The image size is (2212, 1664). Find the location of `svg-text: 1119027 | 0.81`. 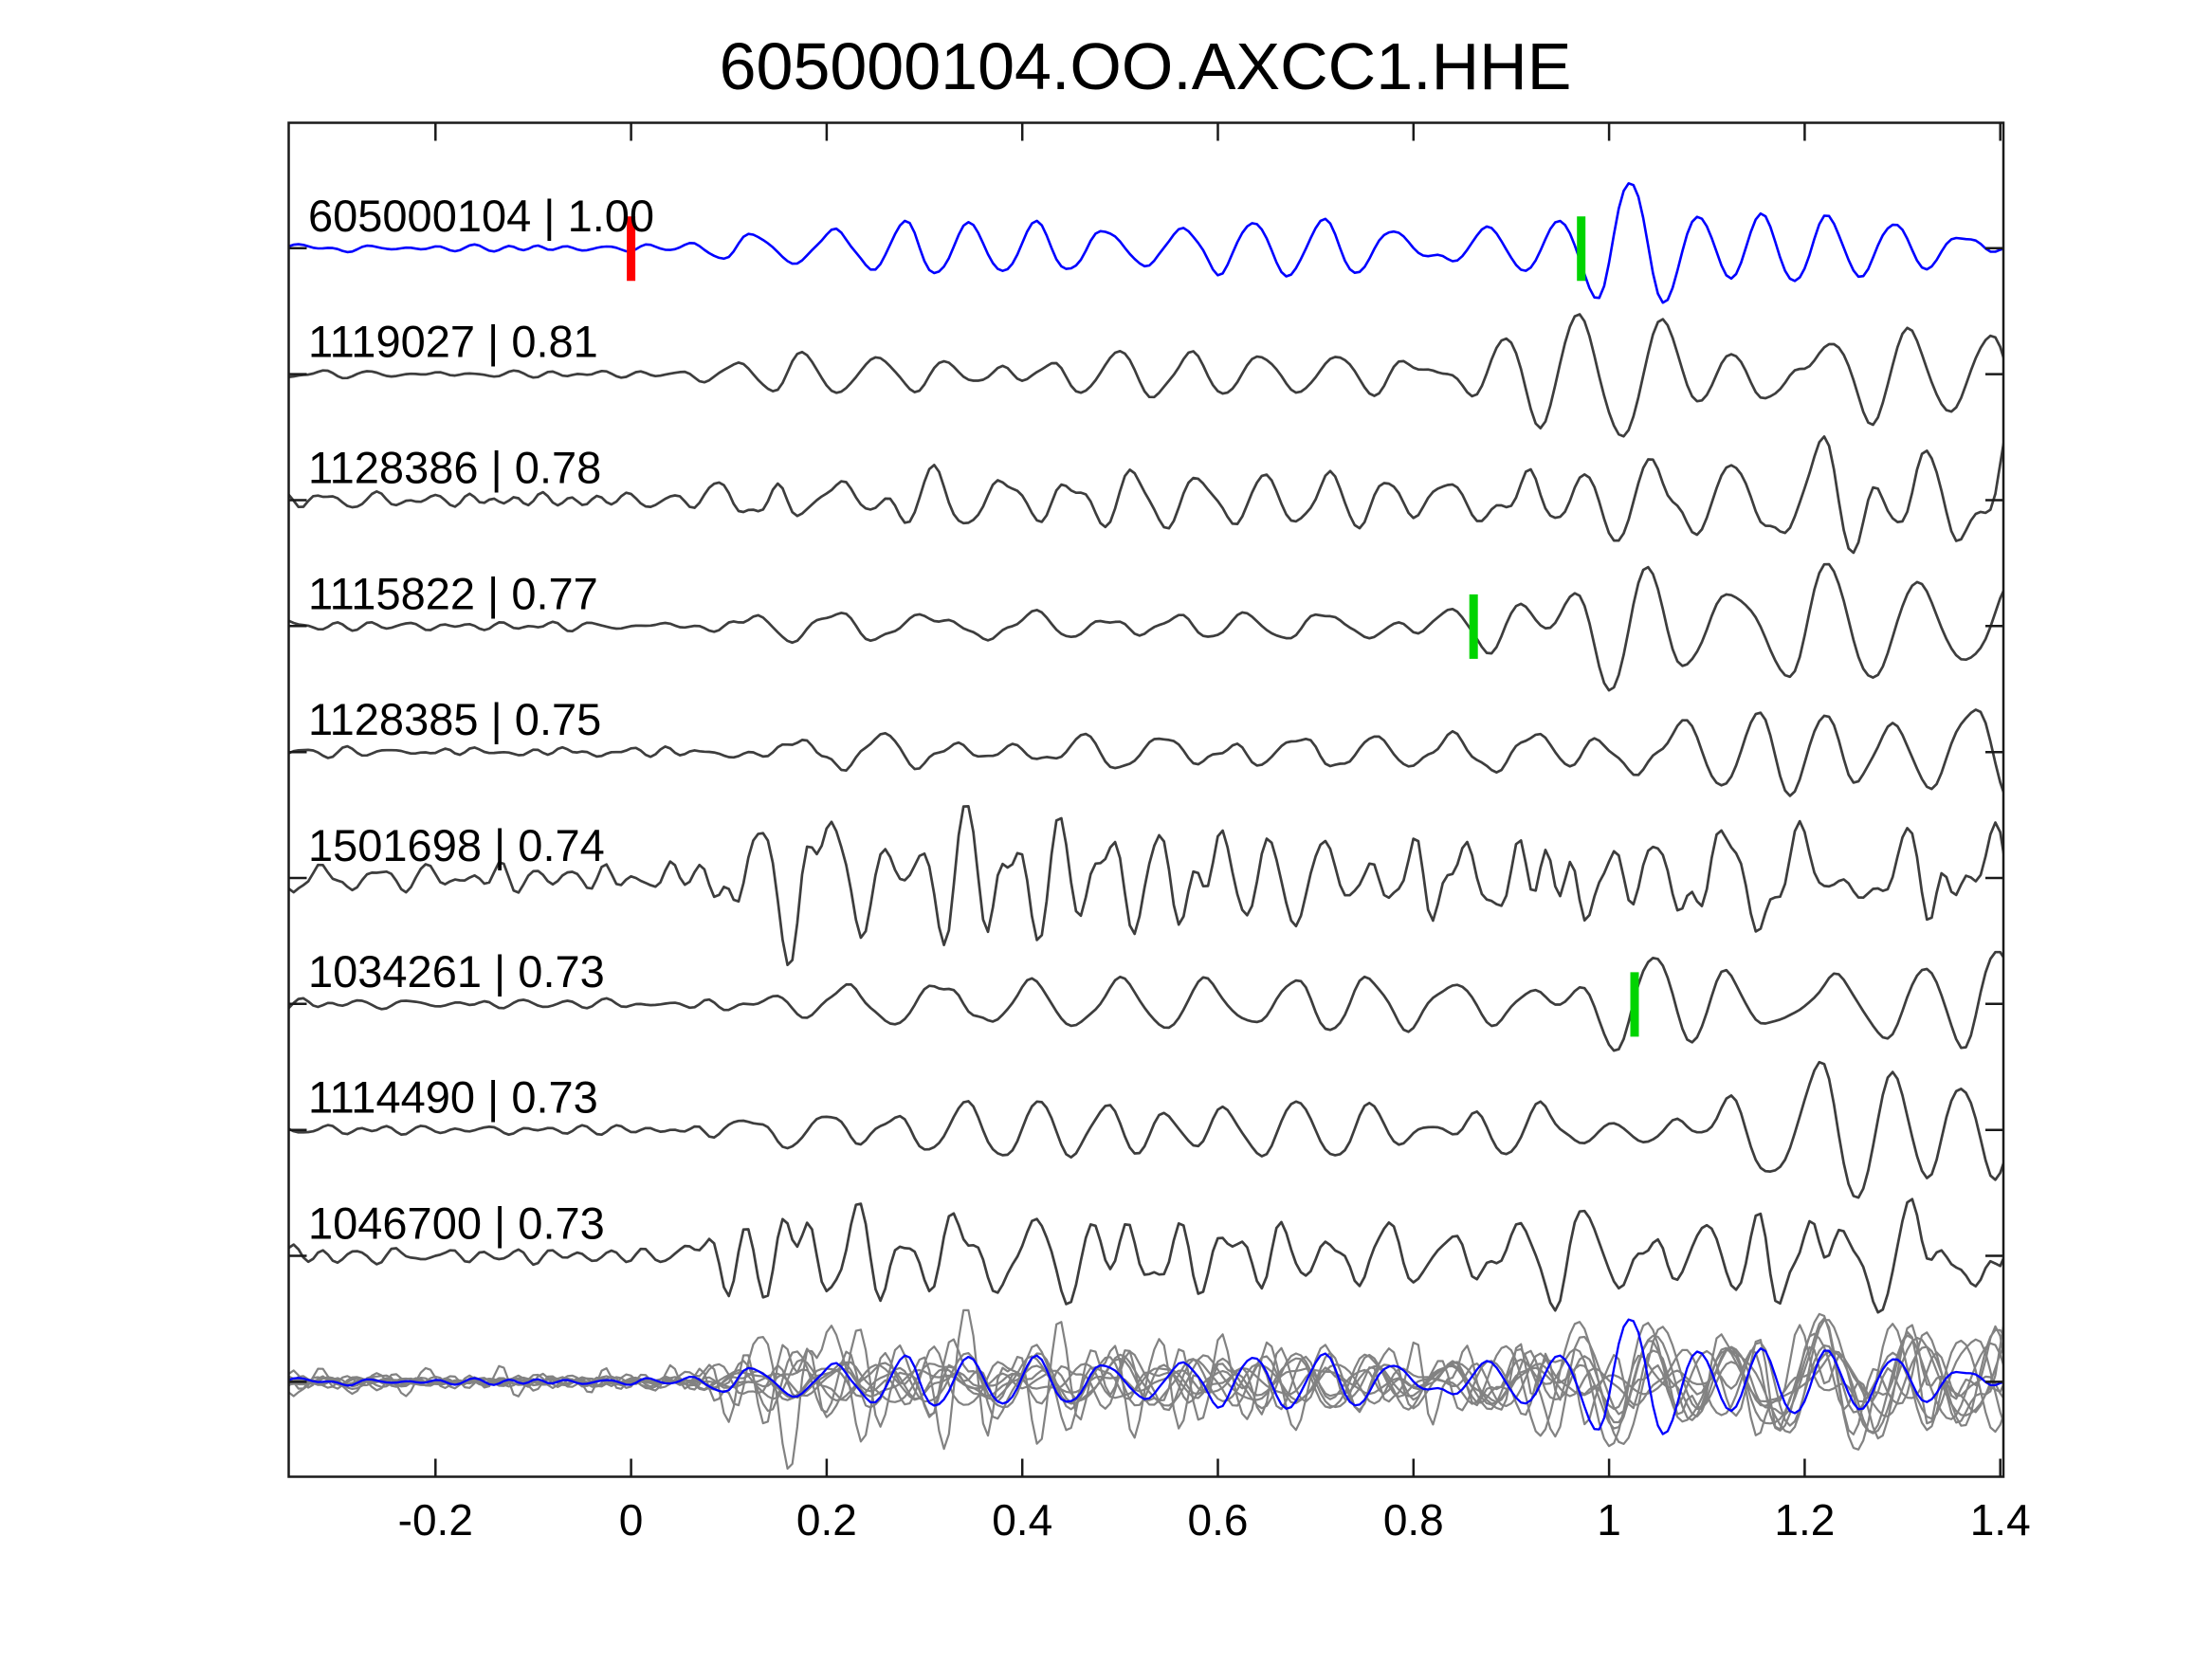

svg-text: 1119027 | 0.81 is located at coordinates (453, 342).